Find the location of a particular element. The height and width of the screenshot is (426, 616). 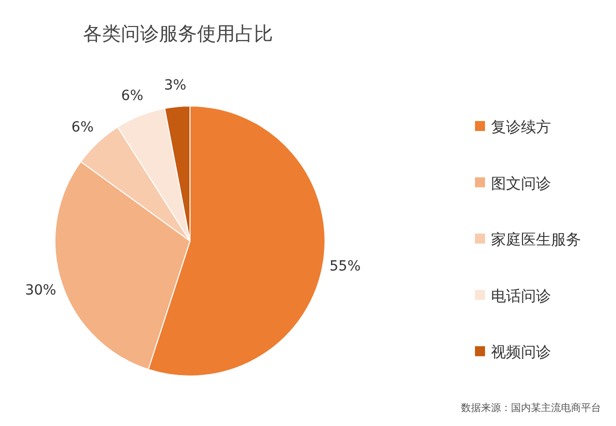

data-label: 55% is located at coordinates (345, 266).